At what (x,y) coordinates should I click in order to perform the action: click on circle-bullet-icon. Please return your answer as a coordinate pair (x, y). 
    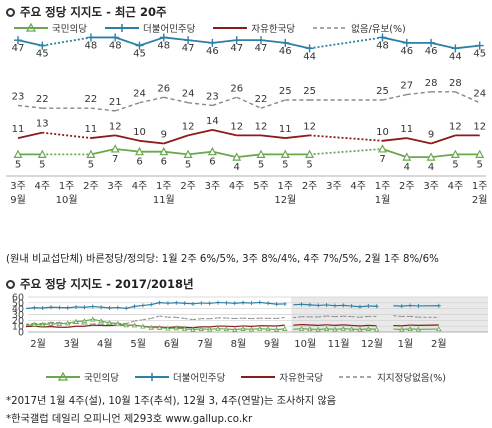
    Looking at the image, I should click on (10, 12).